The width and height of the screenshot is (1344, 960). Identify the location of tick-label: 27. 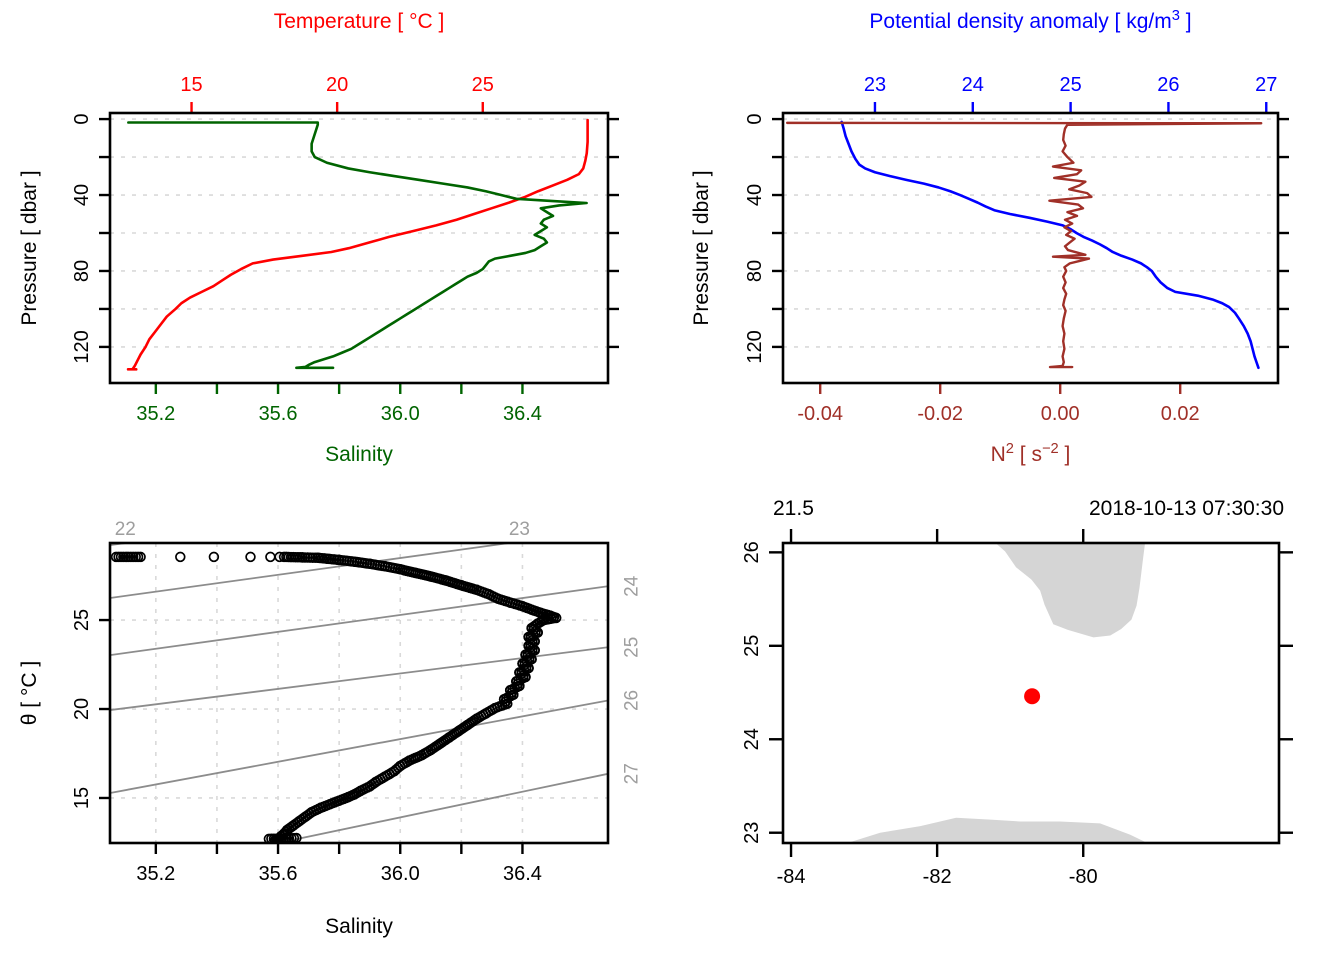
(1266, 85).